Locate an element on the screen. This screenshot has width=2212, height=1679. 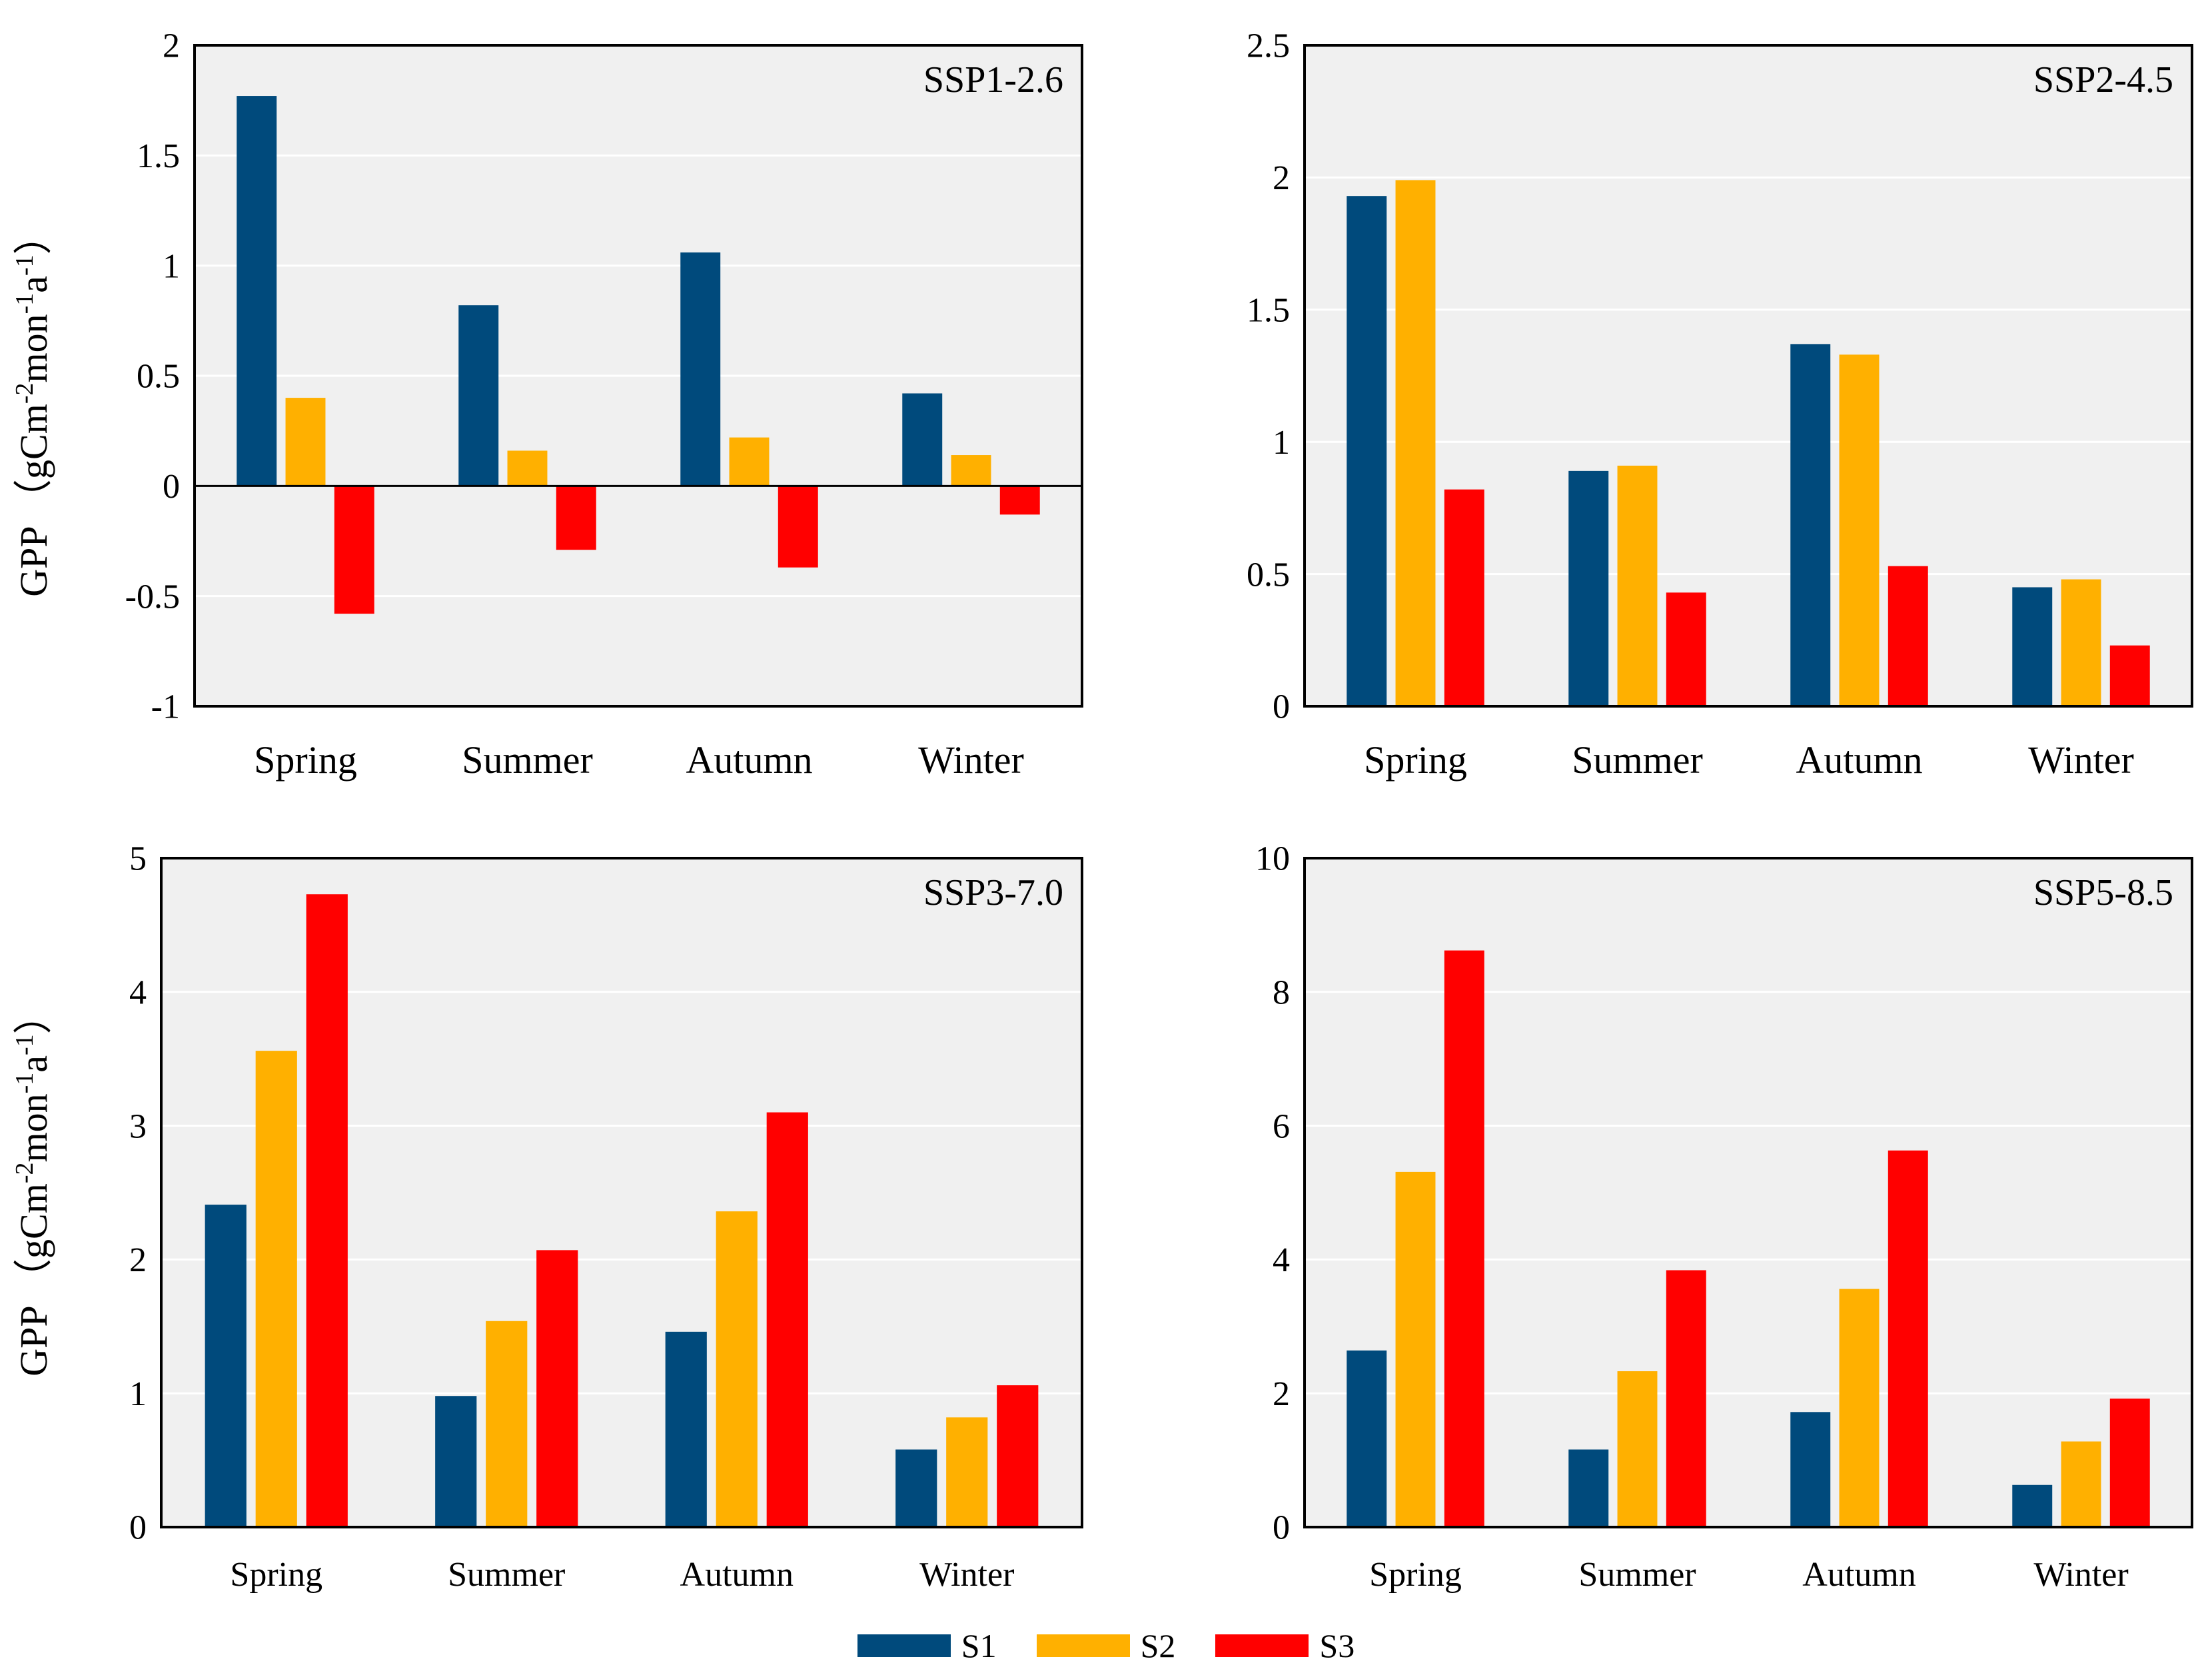
legend-swatch-s2 is located at coordinates (1083, 1645).